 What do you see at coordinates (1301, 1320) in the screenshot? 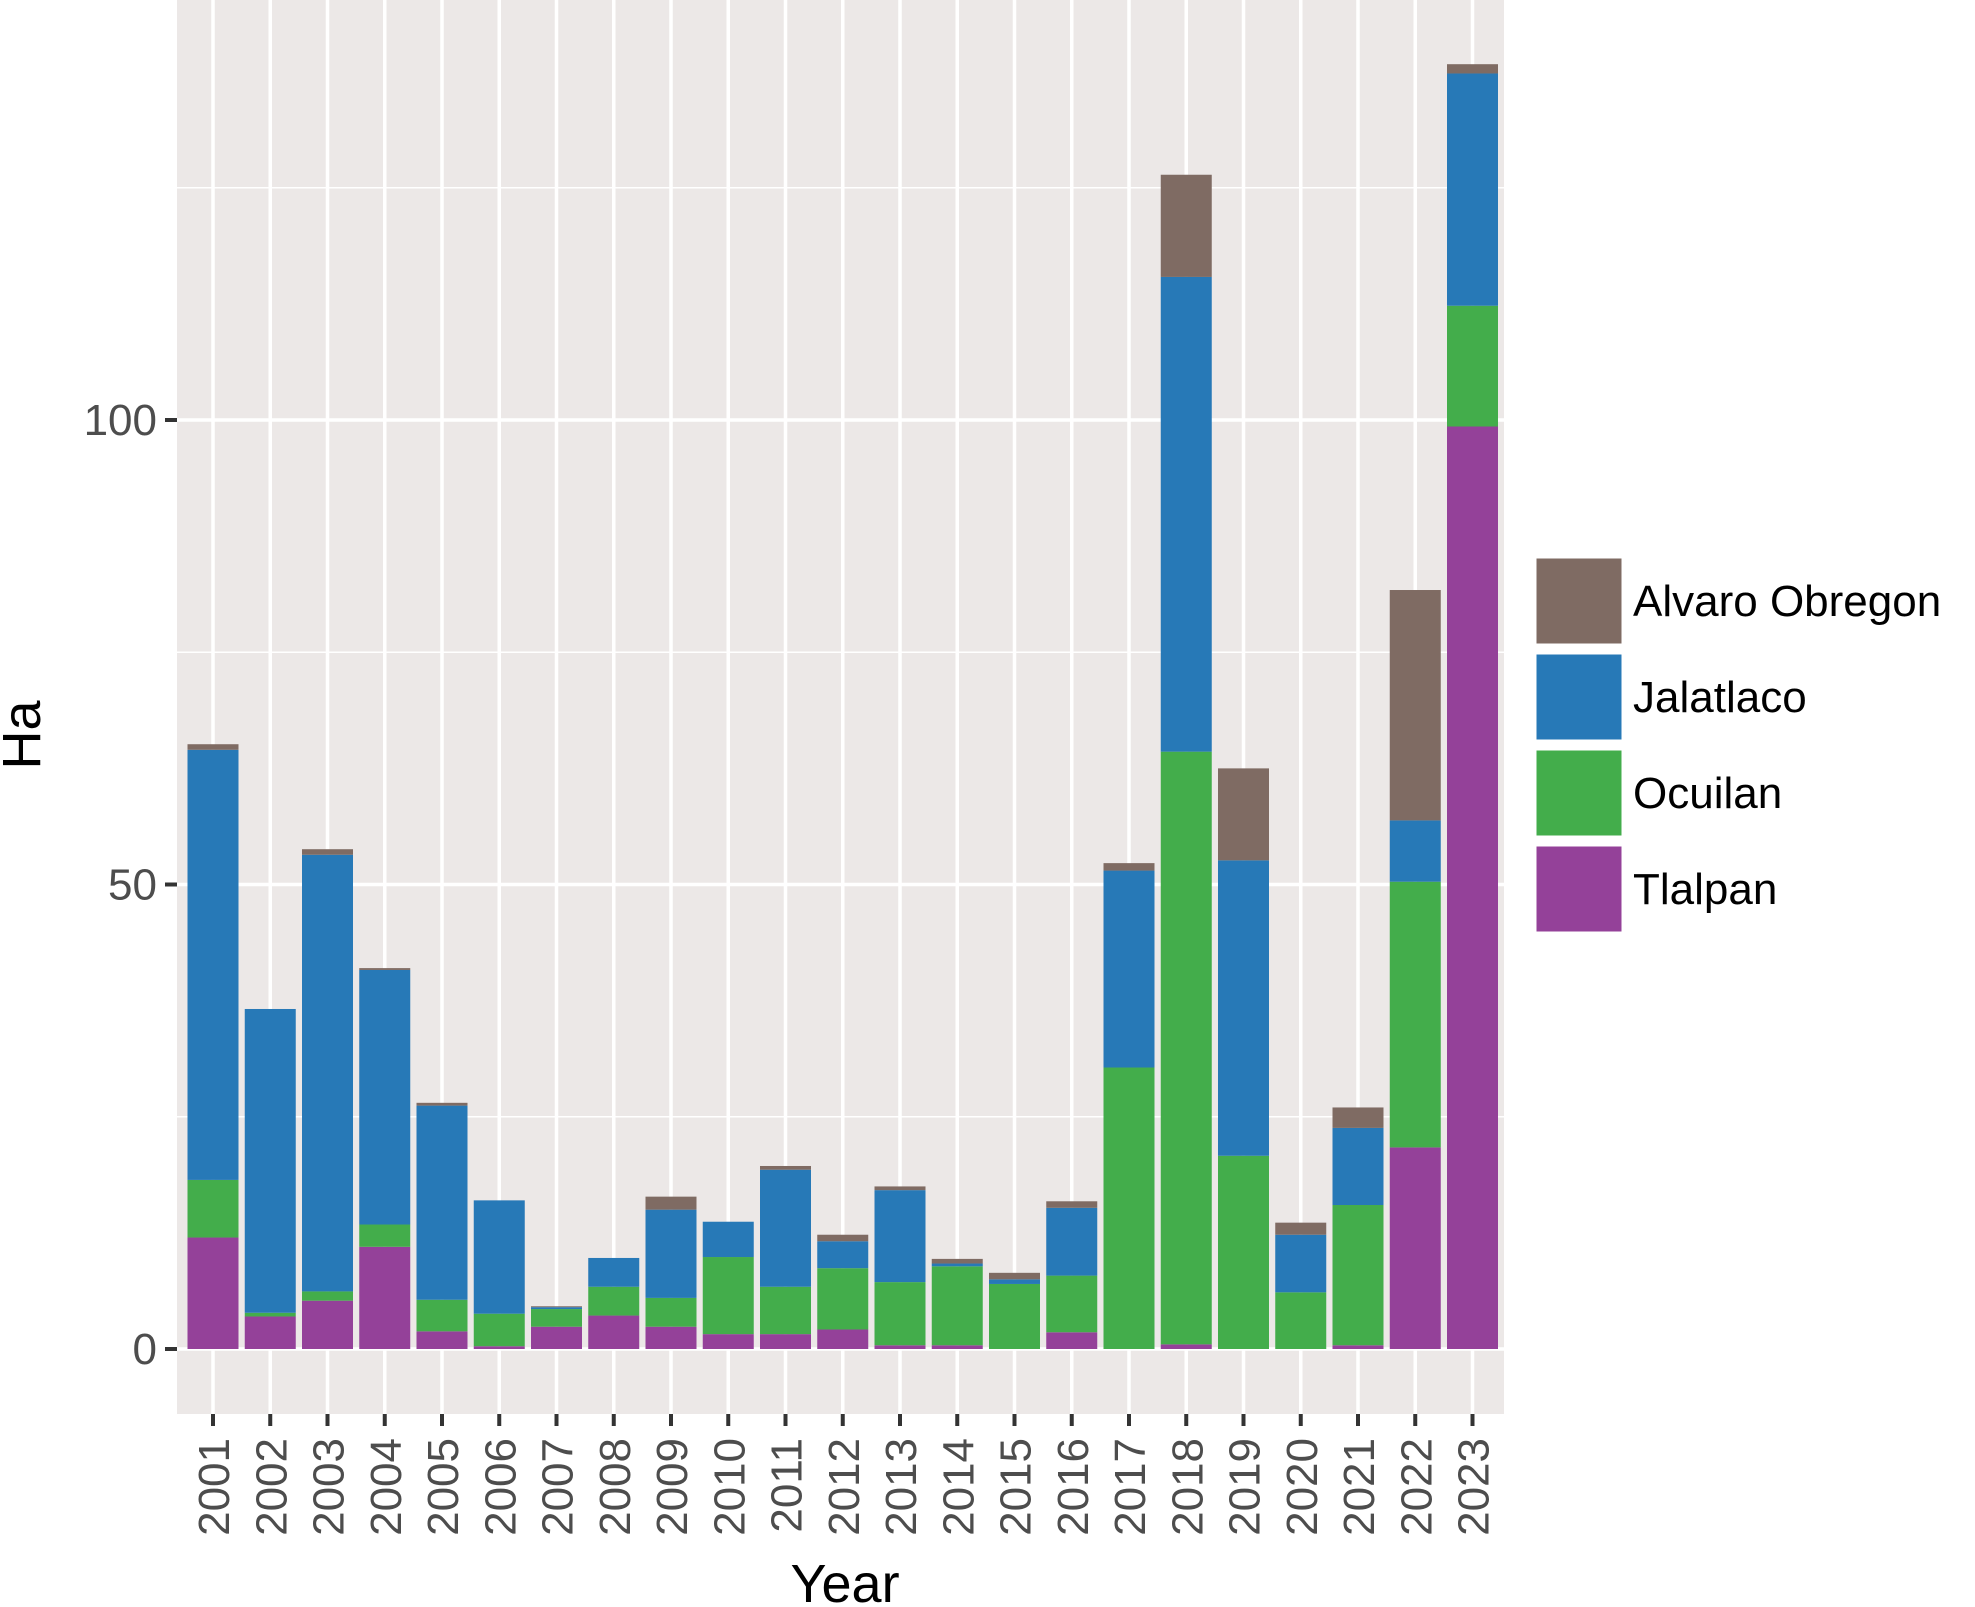
I see `bar-ocuilan-2020` at bounding box center [1301, 1320].